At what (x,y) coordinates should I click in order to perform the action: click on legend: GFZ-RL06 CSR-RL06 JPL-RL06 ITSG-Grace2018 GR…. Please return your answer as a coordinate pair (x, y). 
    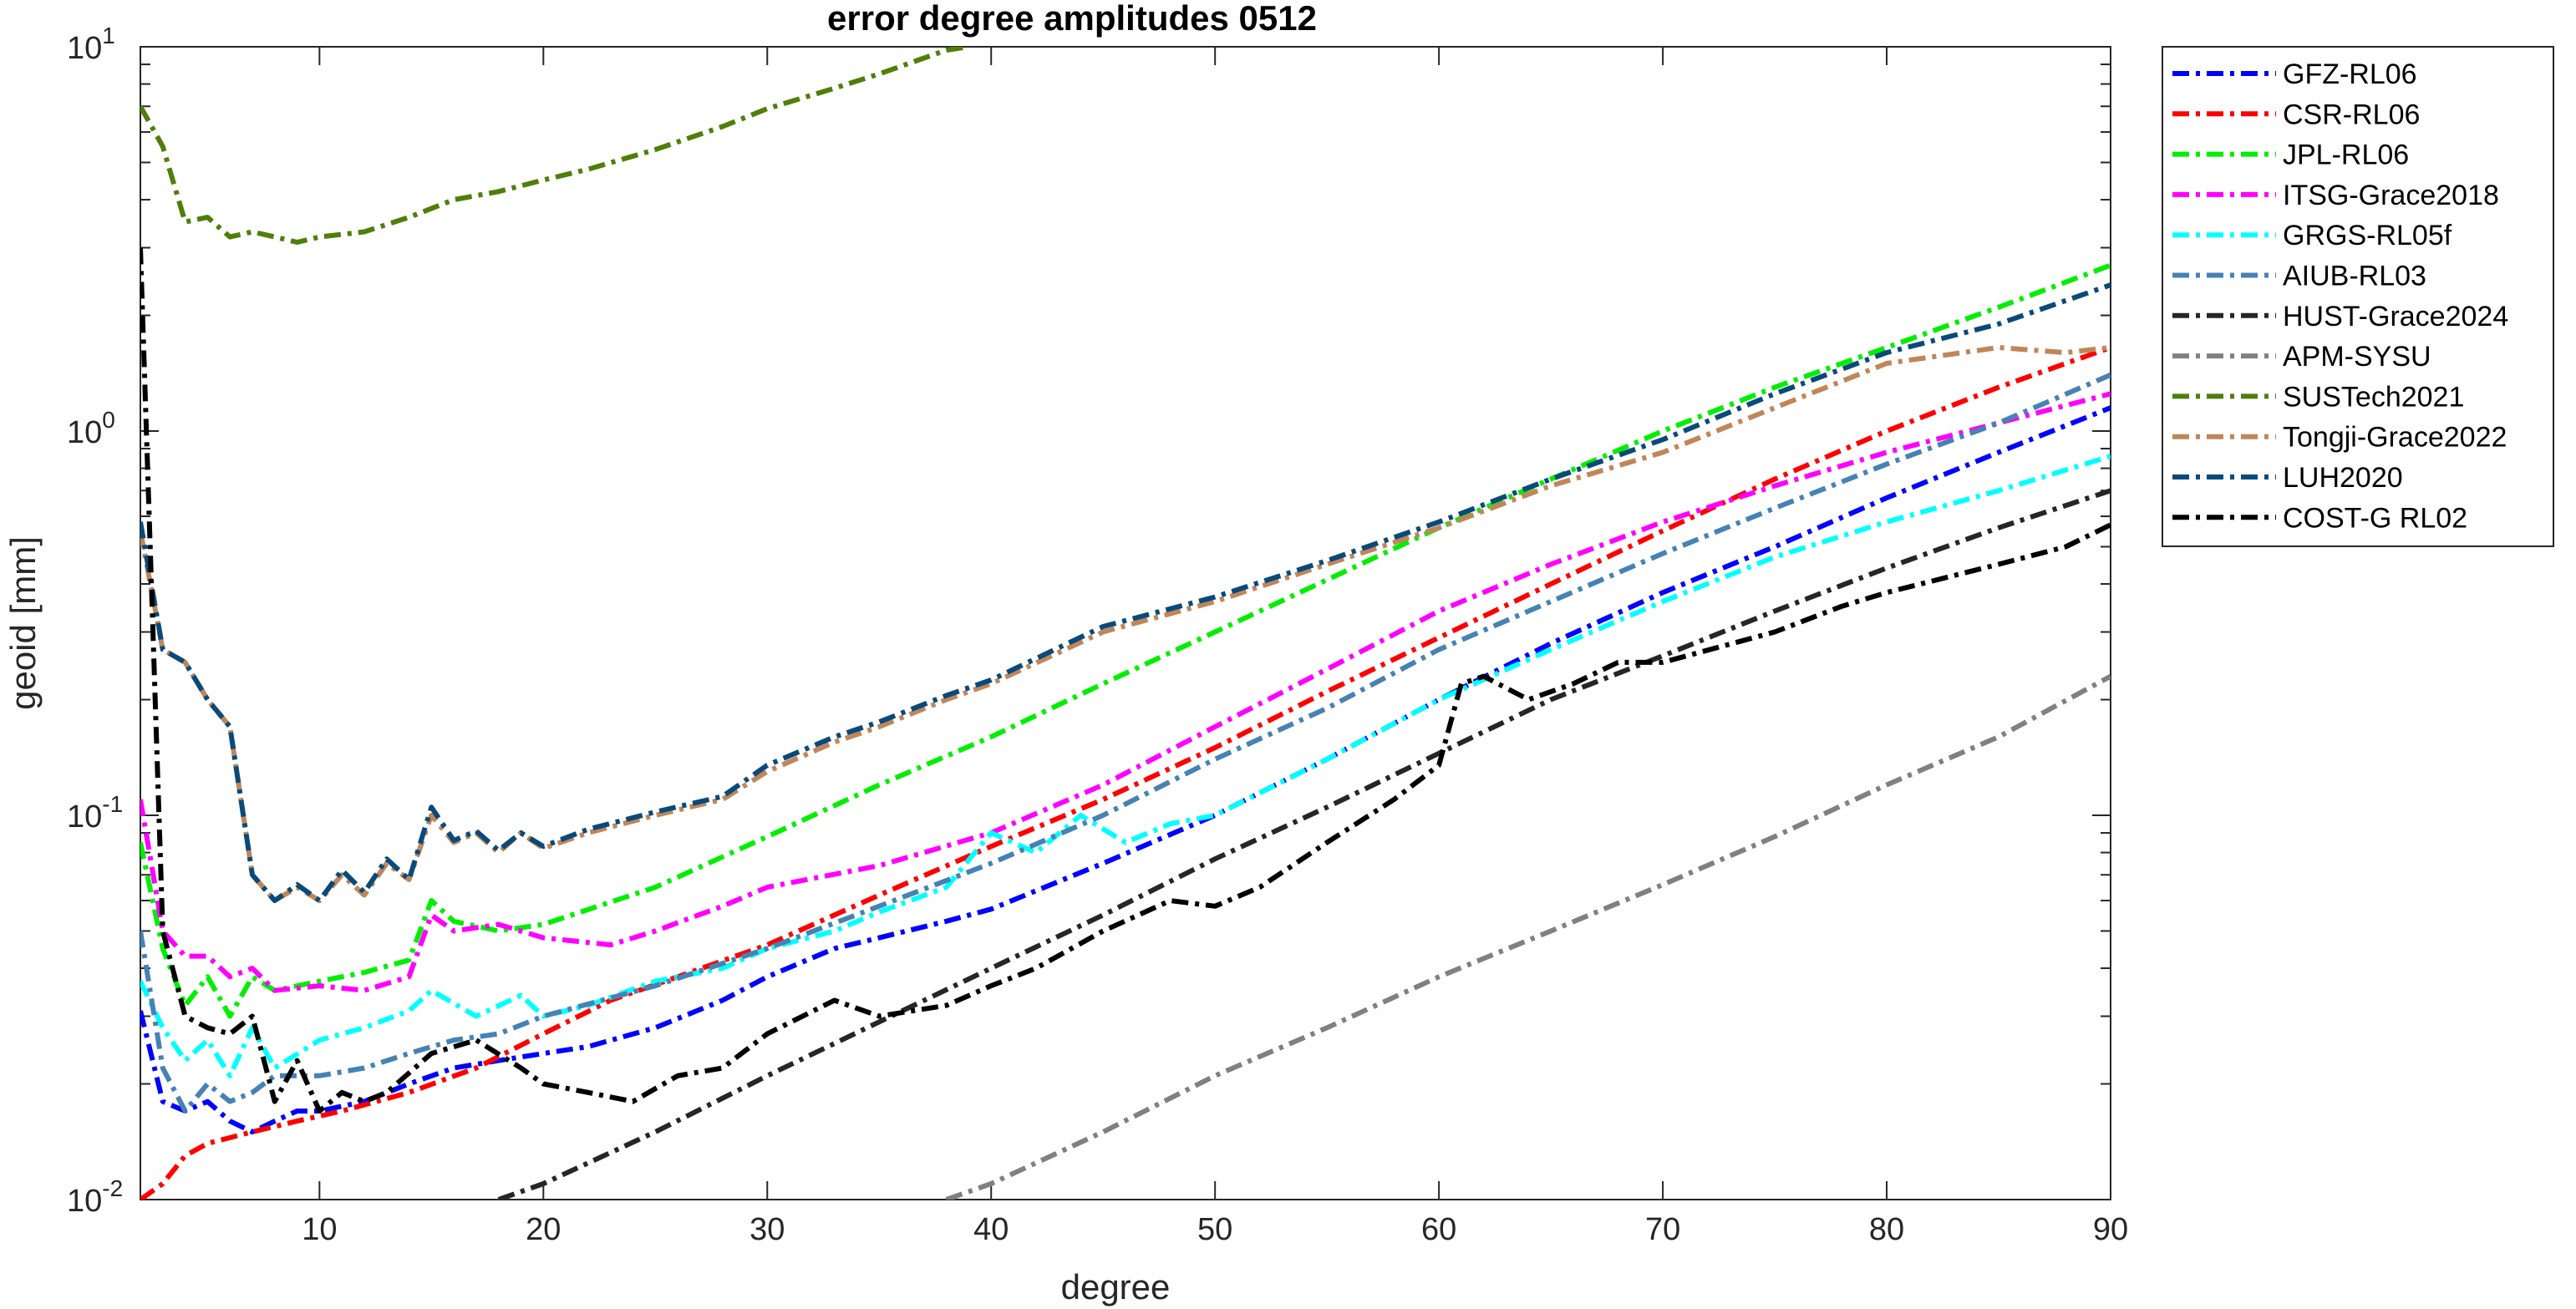
    Looking at the image, I should click on (2358, 296).